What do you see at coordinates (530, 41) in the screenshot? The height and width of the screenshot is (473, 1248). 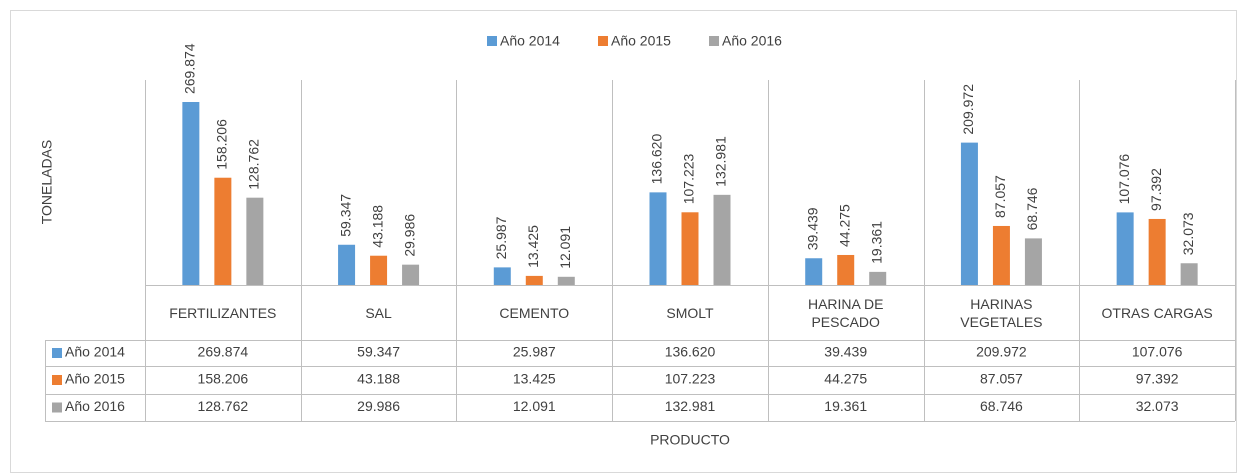 I see `legend-label: Año 2014` at bounding box center [530, 41].